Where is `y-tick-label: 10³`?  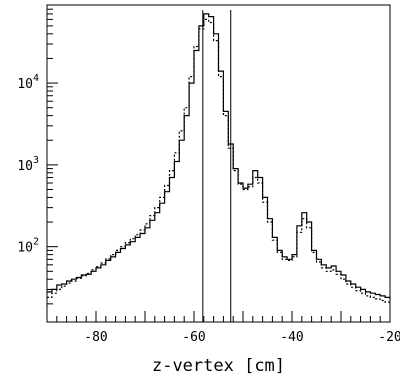 y-tick-label: 10³ is located at coordinates (28, 164).